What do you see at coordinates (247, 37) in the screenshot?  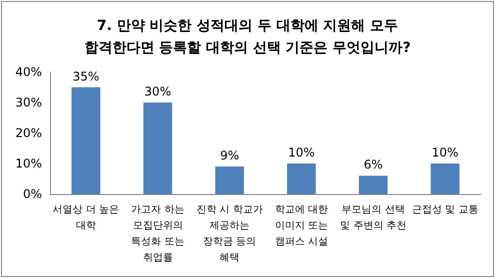 I see `chart-title: 7. 만약 비슷한 성적대의 두 대학에 지원해 모두 합격한다면 등록할 대학의 선택 기준은 무엇입니까?` at bounding box center [247, 37].